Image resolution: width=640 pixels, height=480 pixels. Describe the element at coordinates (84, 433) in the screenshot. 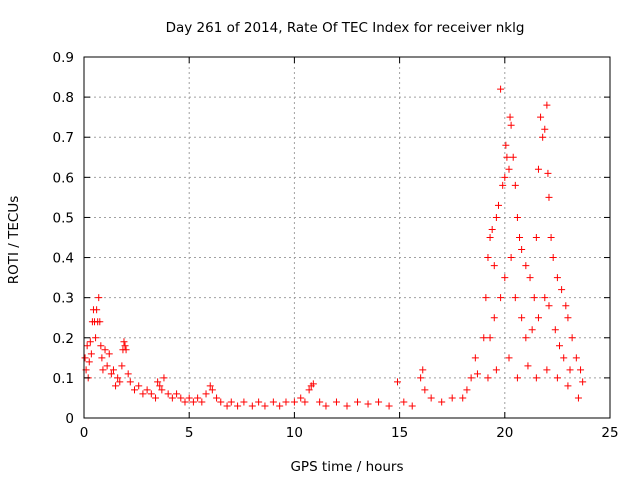

I see `x-tick-label: 0` at that location.